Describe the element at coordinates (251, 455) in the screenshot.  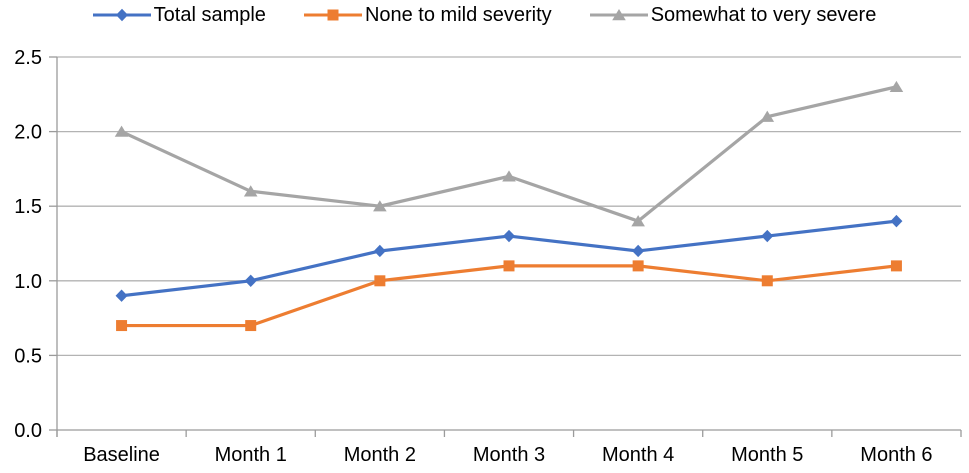
I see `x-axis-category-label: Month 1` at that location.